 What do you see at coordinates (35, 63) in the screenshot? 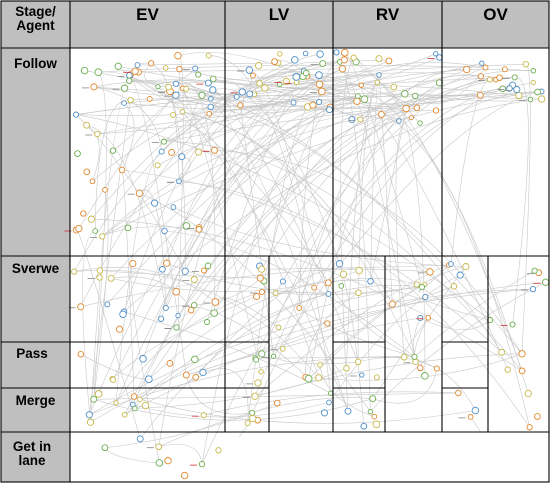
I see `row-label-follow: Follow` at bounding box center [35, 63].